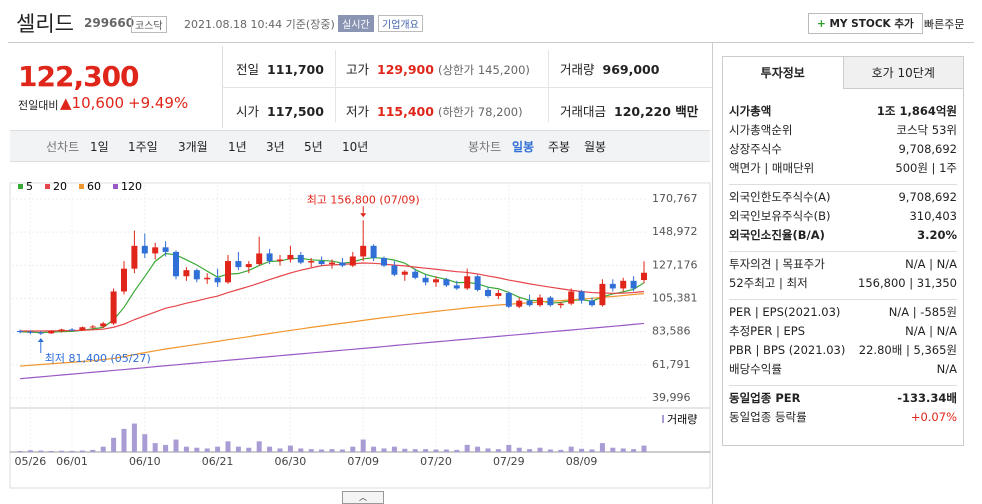  Describe the element at coordinates (865, 23) in the screenshot. I see `mystock-button: + MY STOCK 추가` at that location.